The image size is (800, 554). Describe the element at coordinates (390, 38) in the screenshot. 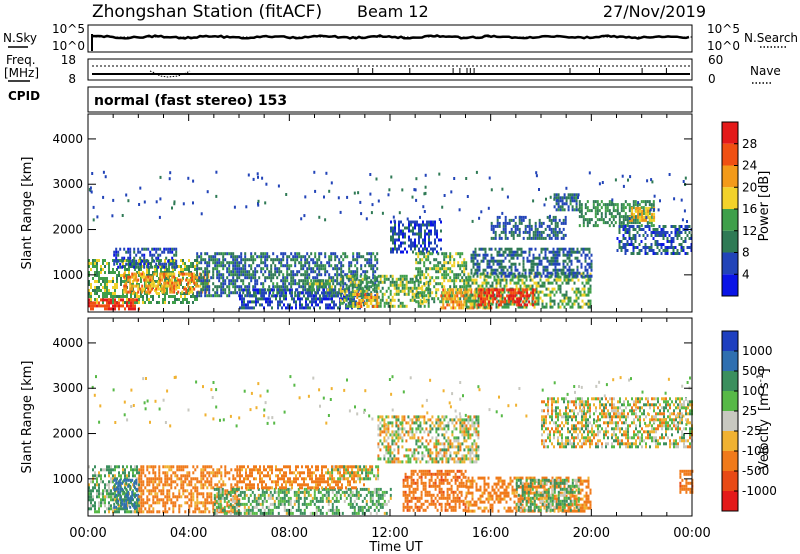

I see `noise-strip-frame` at that location.